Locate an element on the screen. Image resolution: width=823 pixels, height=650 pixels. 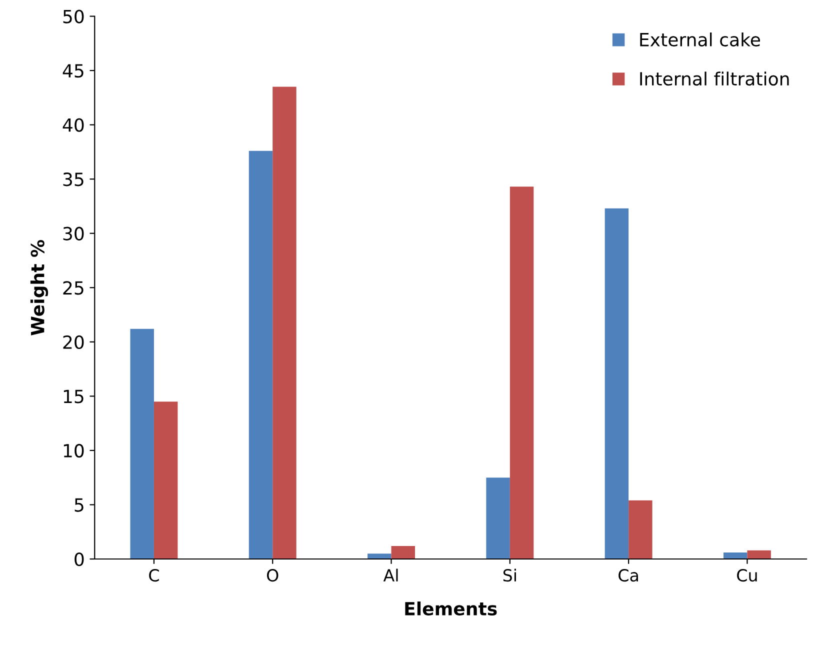
y-tick-label: 40 is located at coordinates (73, 125).